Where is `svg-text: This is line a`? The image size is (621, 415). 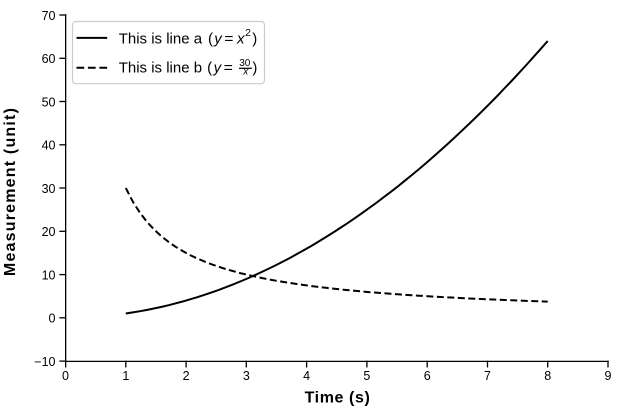 svg-text: This is line a is located at coordinates (161, 39).